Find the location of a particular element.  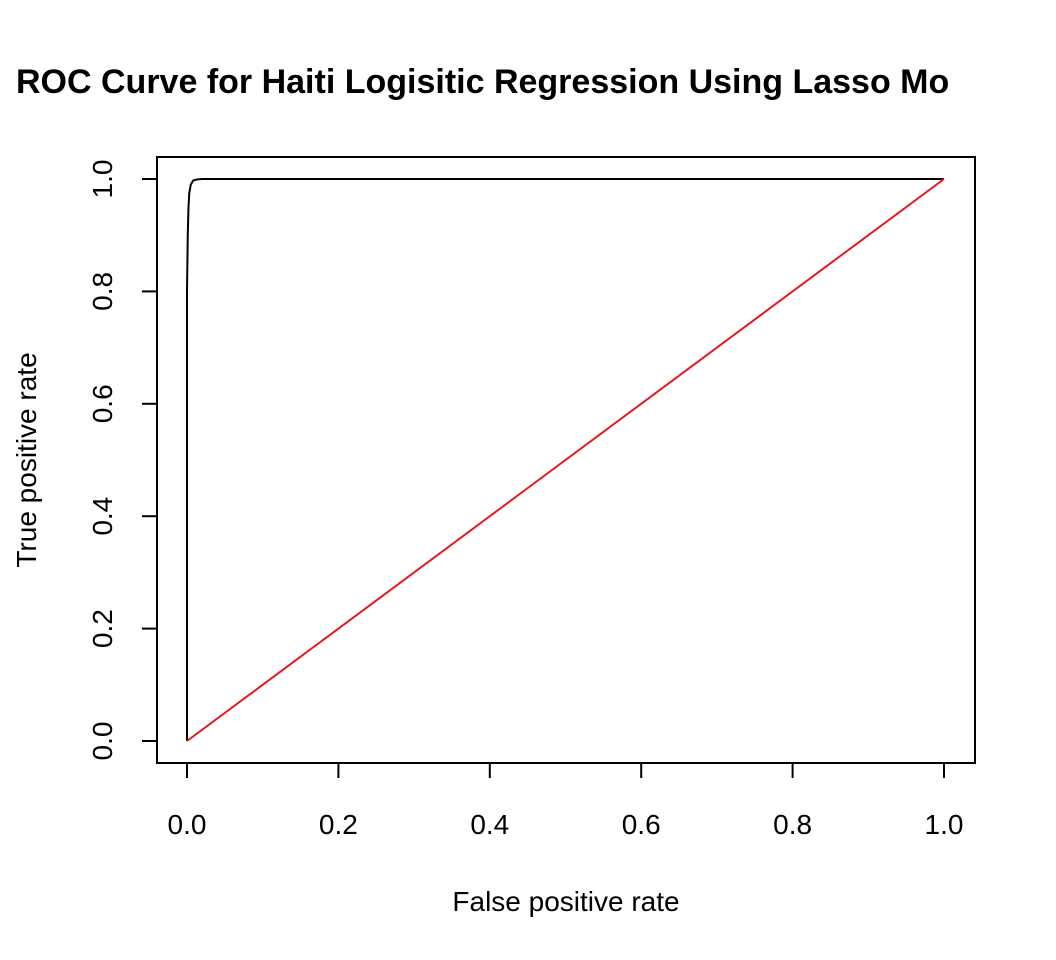

x-tick-label: 1.0 is located at coordinates (944, 824).